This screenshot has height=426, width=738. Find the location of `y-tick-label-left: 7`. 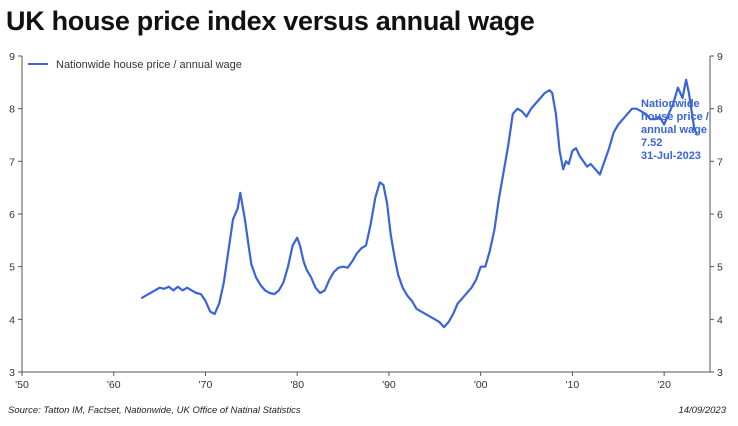

y-tick-label-left: 7 is located at coordinates (12, 162).